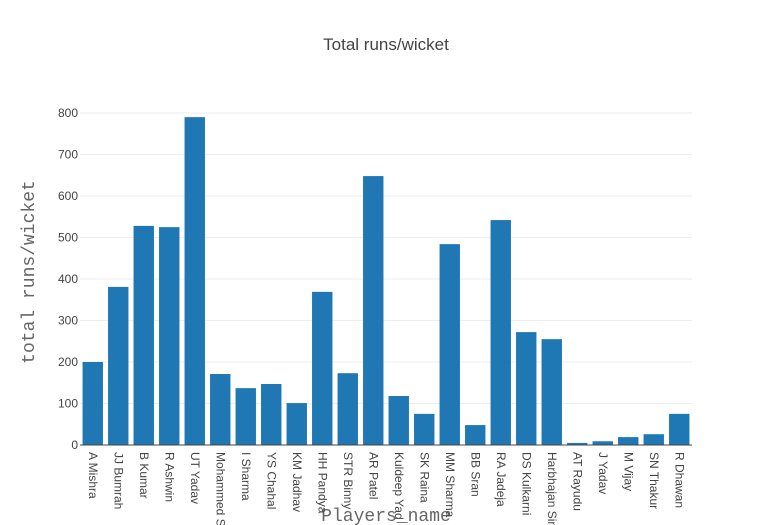 This screenshot has height=525, width=773. What do you see at coordinates (144, 475) in the screenshot?
I see `x-tick-label: B Kumar` at bounding box center [144, 475].